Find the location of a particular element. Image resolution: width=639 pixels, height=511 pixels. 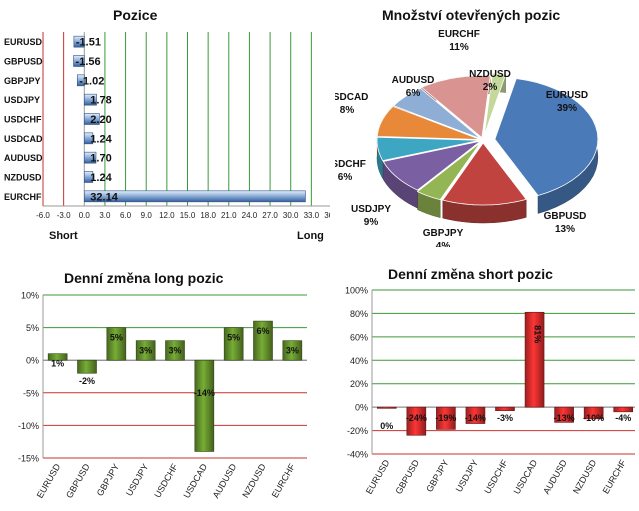

x-tick-label: 33.0 is located at coordinates (312, 215).